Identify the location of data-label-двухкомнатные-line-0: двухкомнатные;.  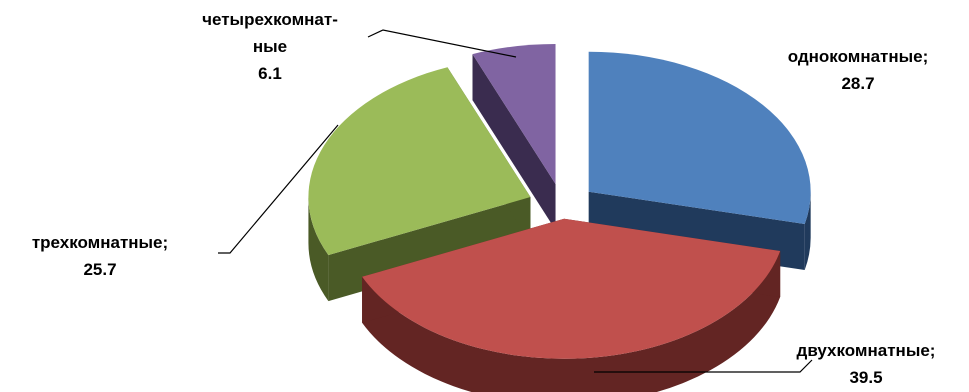
(866, 350).